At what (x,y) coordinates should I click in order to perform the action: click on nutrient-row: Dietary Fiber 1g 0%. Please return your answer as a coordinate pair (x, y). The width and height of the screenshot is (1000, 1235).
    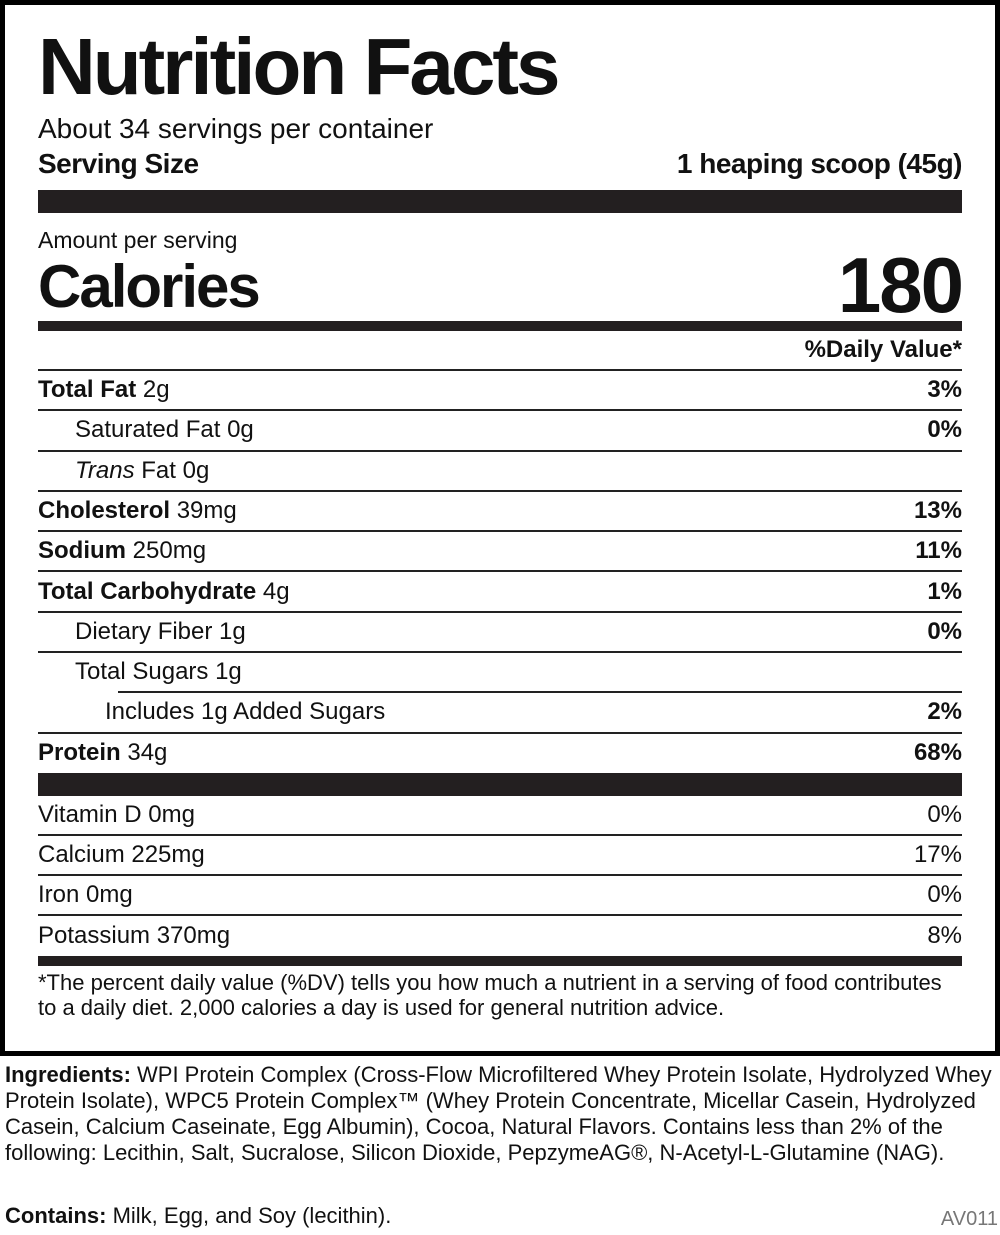
    Looking at the image, I should click on (500, 630).